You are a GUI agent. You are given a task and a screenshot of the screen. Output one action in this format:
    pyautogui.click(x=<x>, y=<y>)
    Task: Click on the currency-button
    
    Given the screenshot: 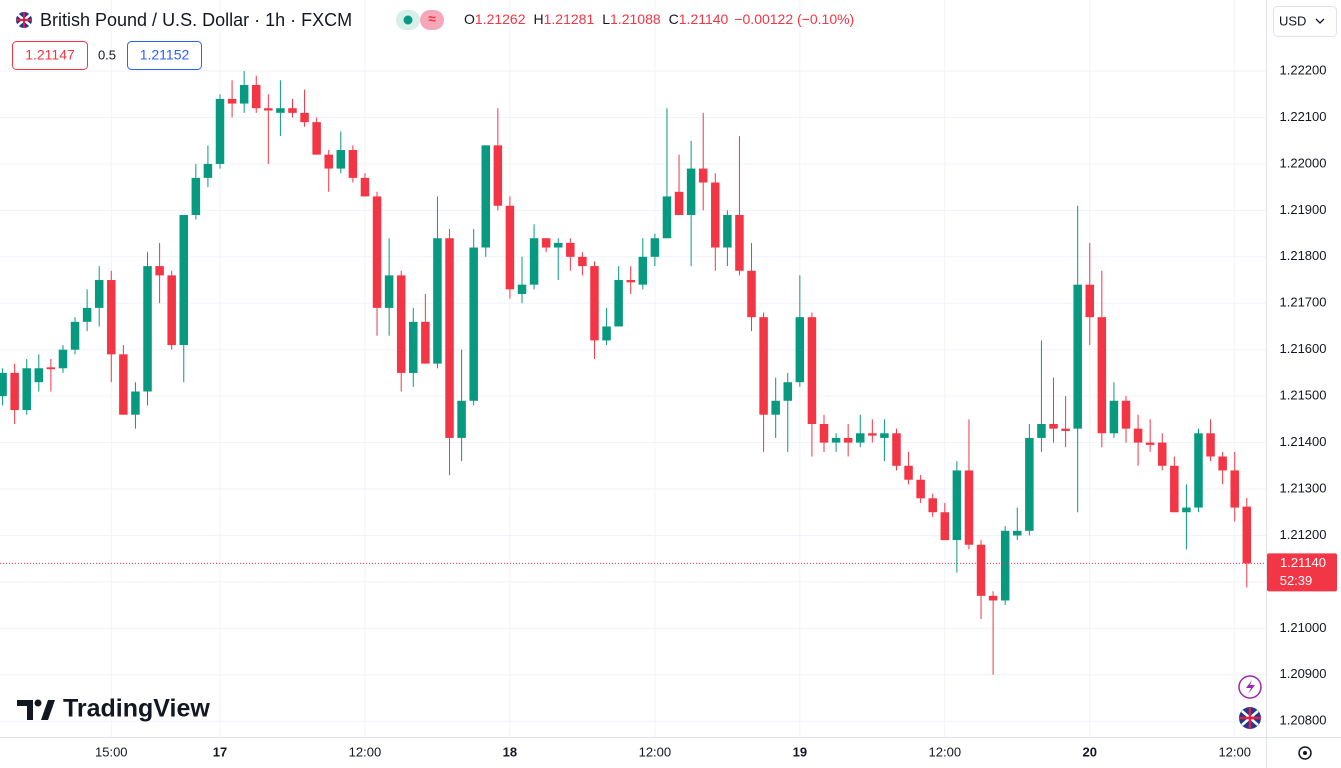 What is the action you would take?
    pyautogui.click(x=1305, y=21)
    